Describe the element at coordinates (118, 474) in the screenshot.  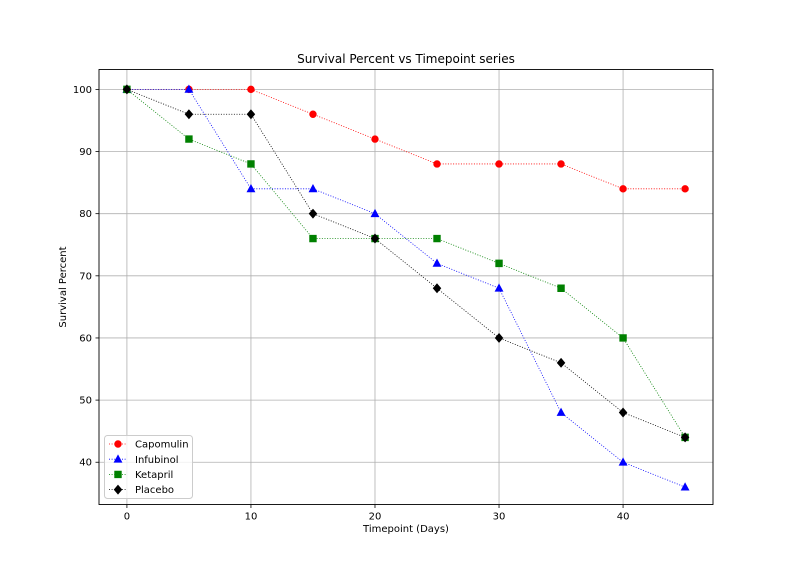
I see `legend-marker-ketapril` at that location.